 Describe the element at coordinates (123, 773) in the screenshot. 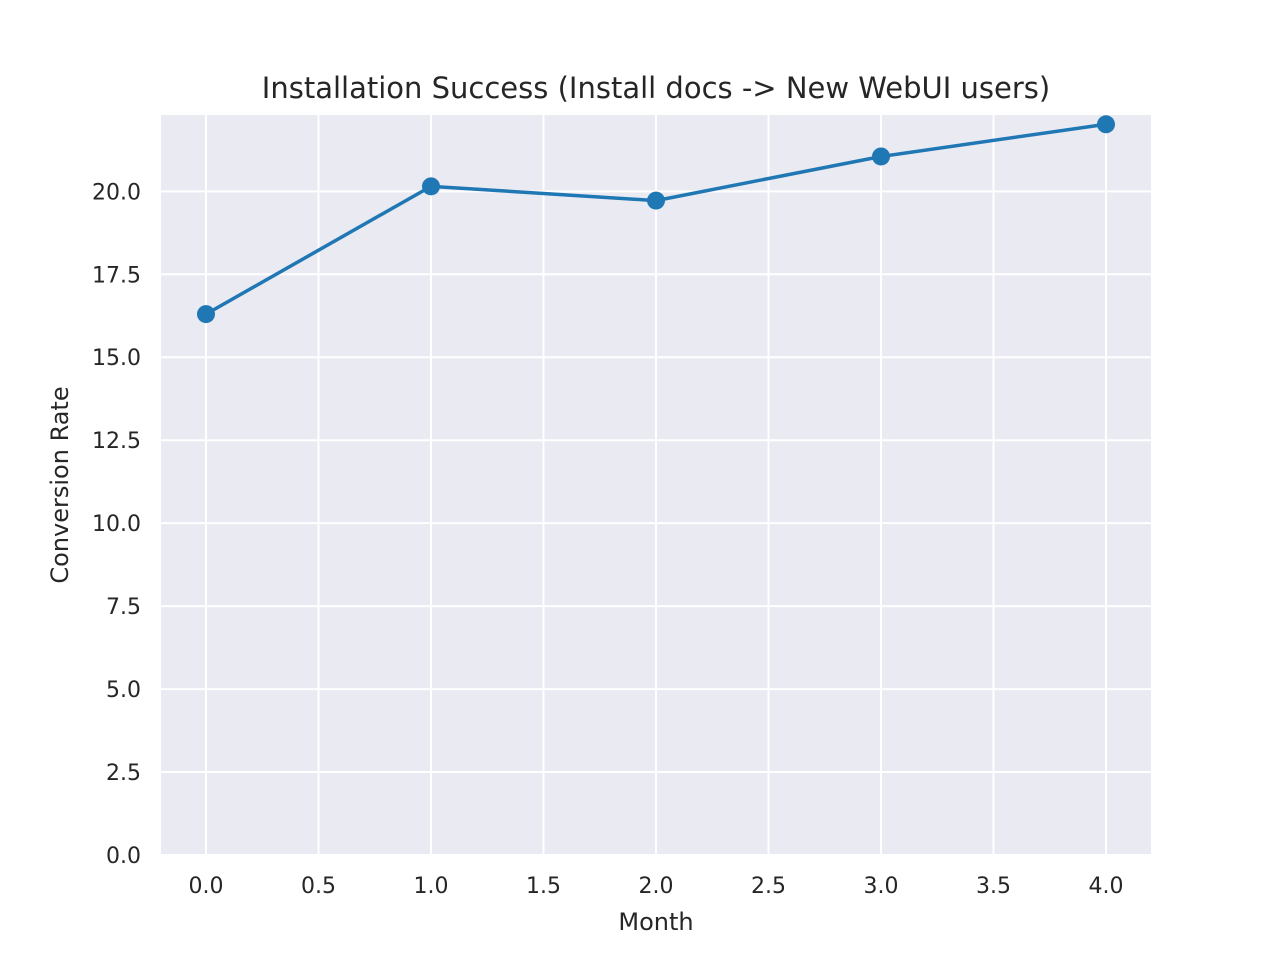

I see `y-tick-label: 2.5` at that location.